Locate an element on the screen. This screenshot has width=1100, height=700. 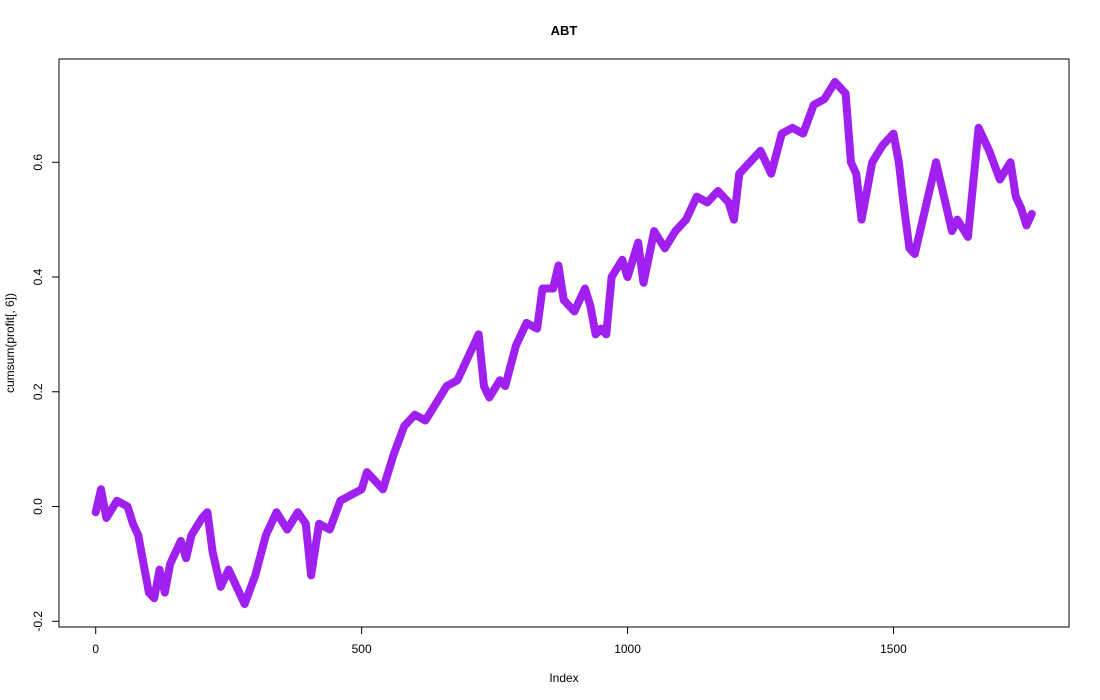
y-tick-label: -0.2 is located at coordinates (38, 621).